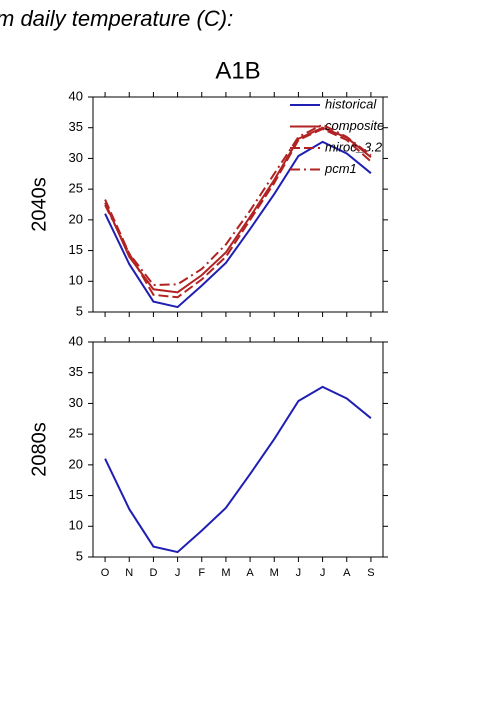 The height and width of the screenshot is (709, 501). What do you see at coordinates (354, 125) in the screenshot?
I see `legend-label: composite` at bounding box center [354, 125].